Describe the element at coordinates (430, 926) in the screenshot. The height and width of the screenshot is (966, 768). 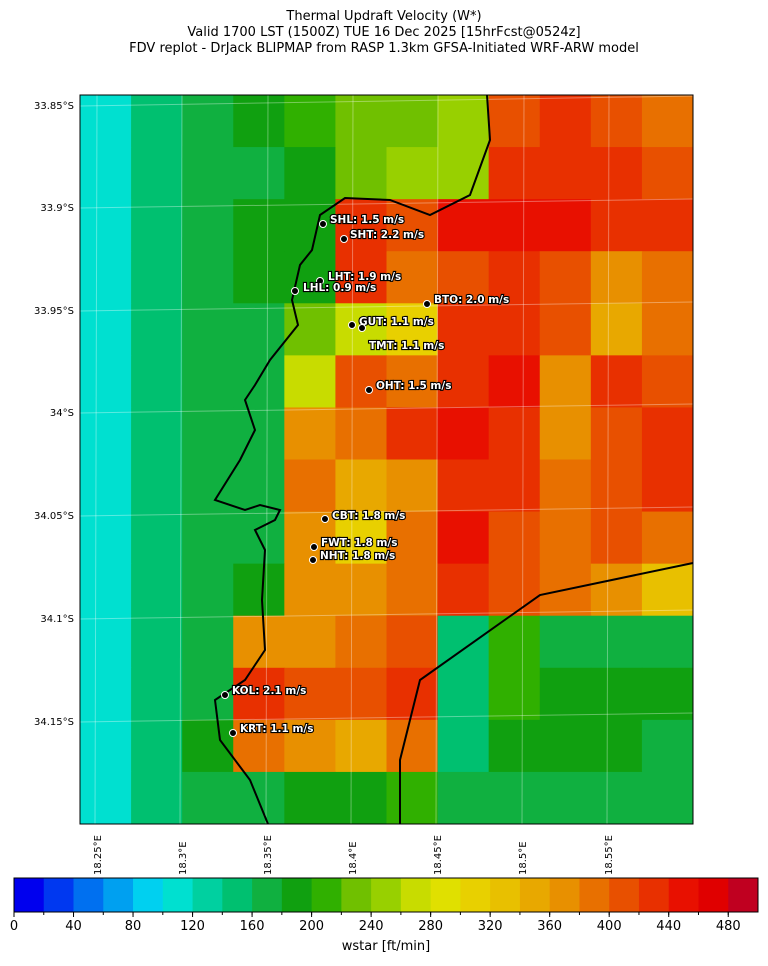
I see `colorbar-tick-label: 280` at that location.